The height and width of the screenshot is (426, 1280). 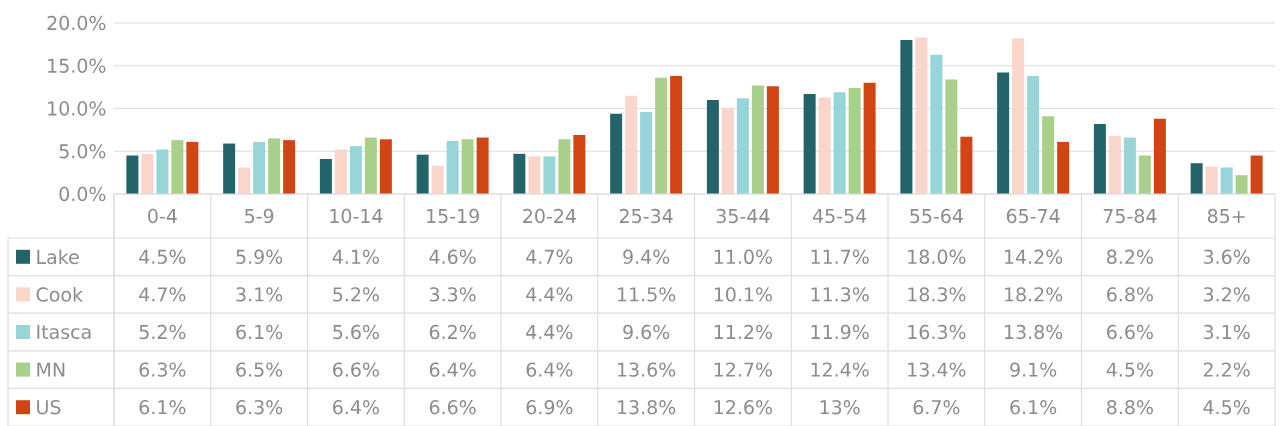 What do you see at coordinates (51, 369) in the screenshot?
I see `legend-label: MN` at bounding box center [51, 369].